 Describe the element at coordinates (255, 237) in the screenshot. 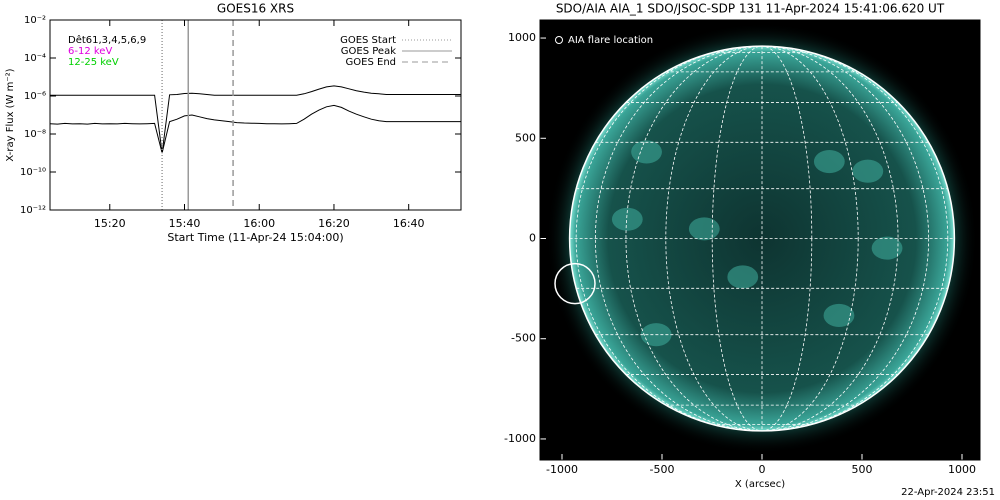

I see `x-axis-label: Start Time (11-Apr-24 15:04:00)` at that location.